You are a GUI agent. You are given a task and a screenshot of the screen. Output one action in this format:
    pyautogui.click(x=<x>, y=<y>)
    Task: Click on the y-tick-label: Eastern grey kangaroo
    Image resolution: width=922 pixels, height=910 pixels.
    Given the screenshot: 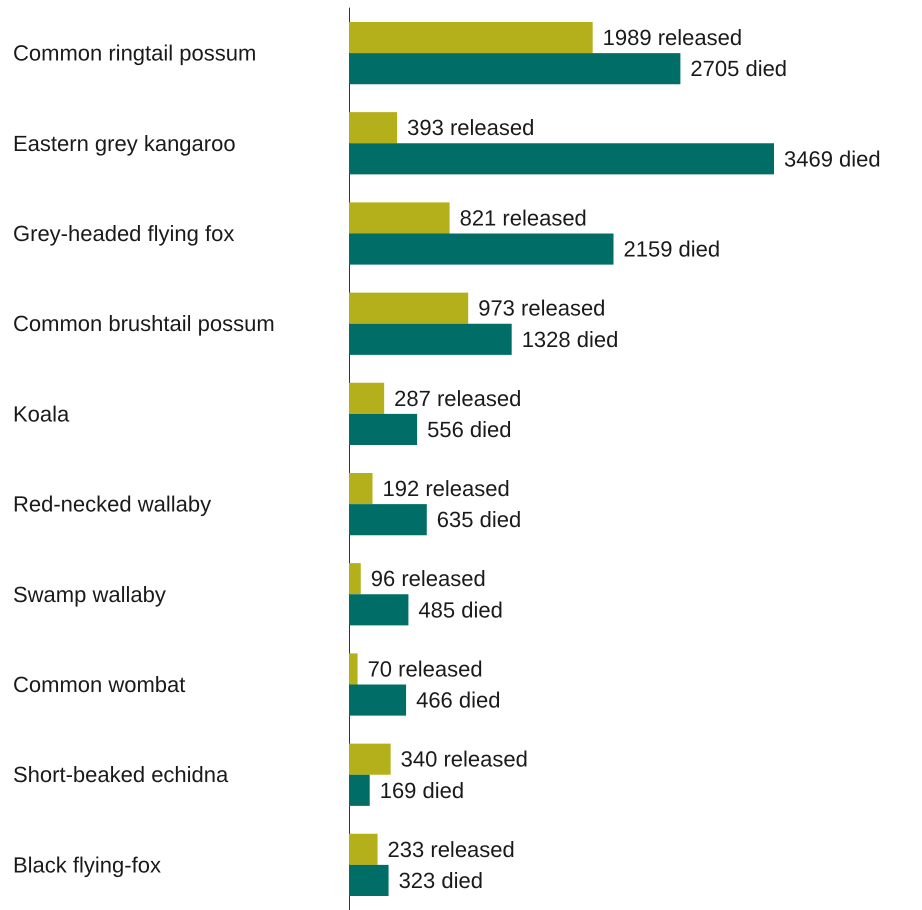 What is the action you would take?
    pyautogui.click(x=124, y=143)
    